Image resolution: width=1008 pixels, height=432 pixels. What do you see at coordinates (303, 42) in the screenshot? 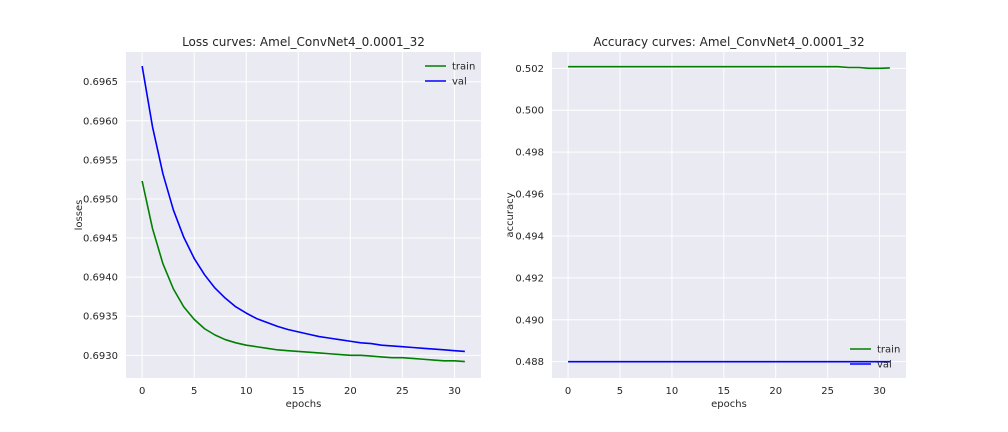
I see `chart-title: Loss curves: Amel_ConvNet4_0.0001_32` at bounding box center [303, 42].